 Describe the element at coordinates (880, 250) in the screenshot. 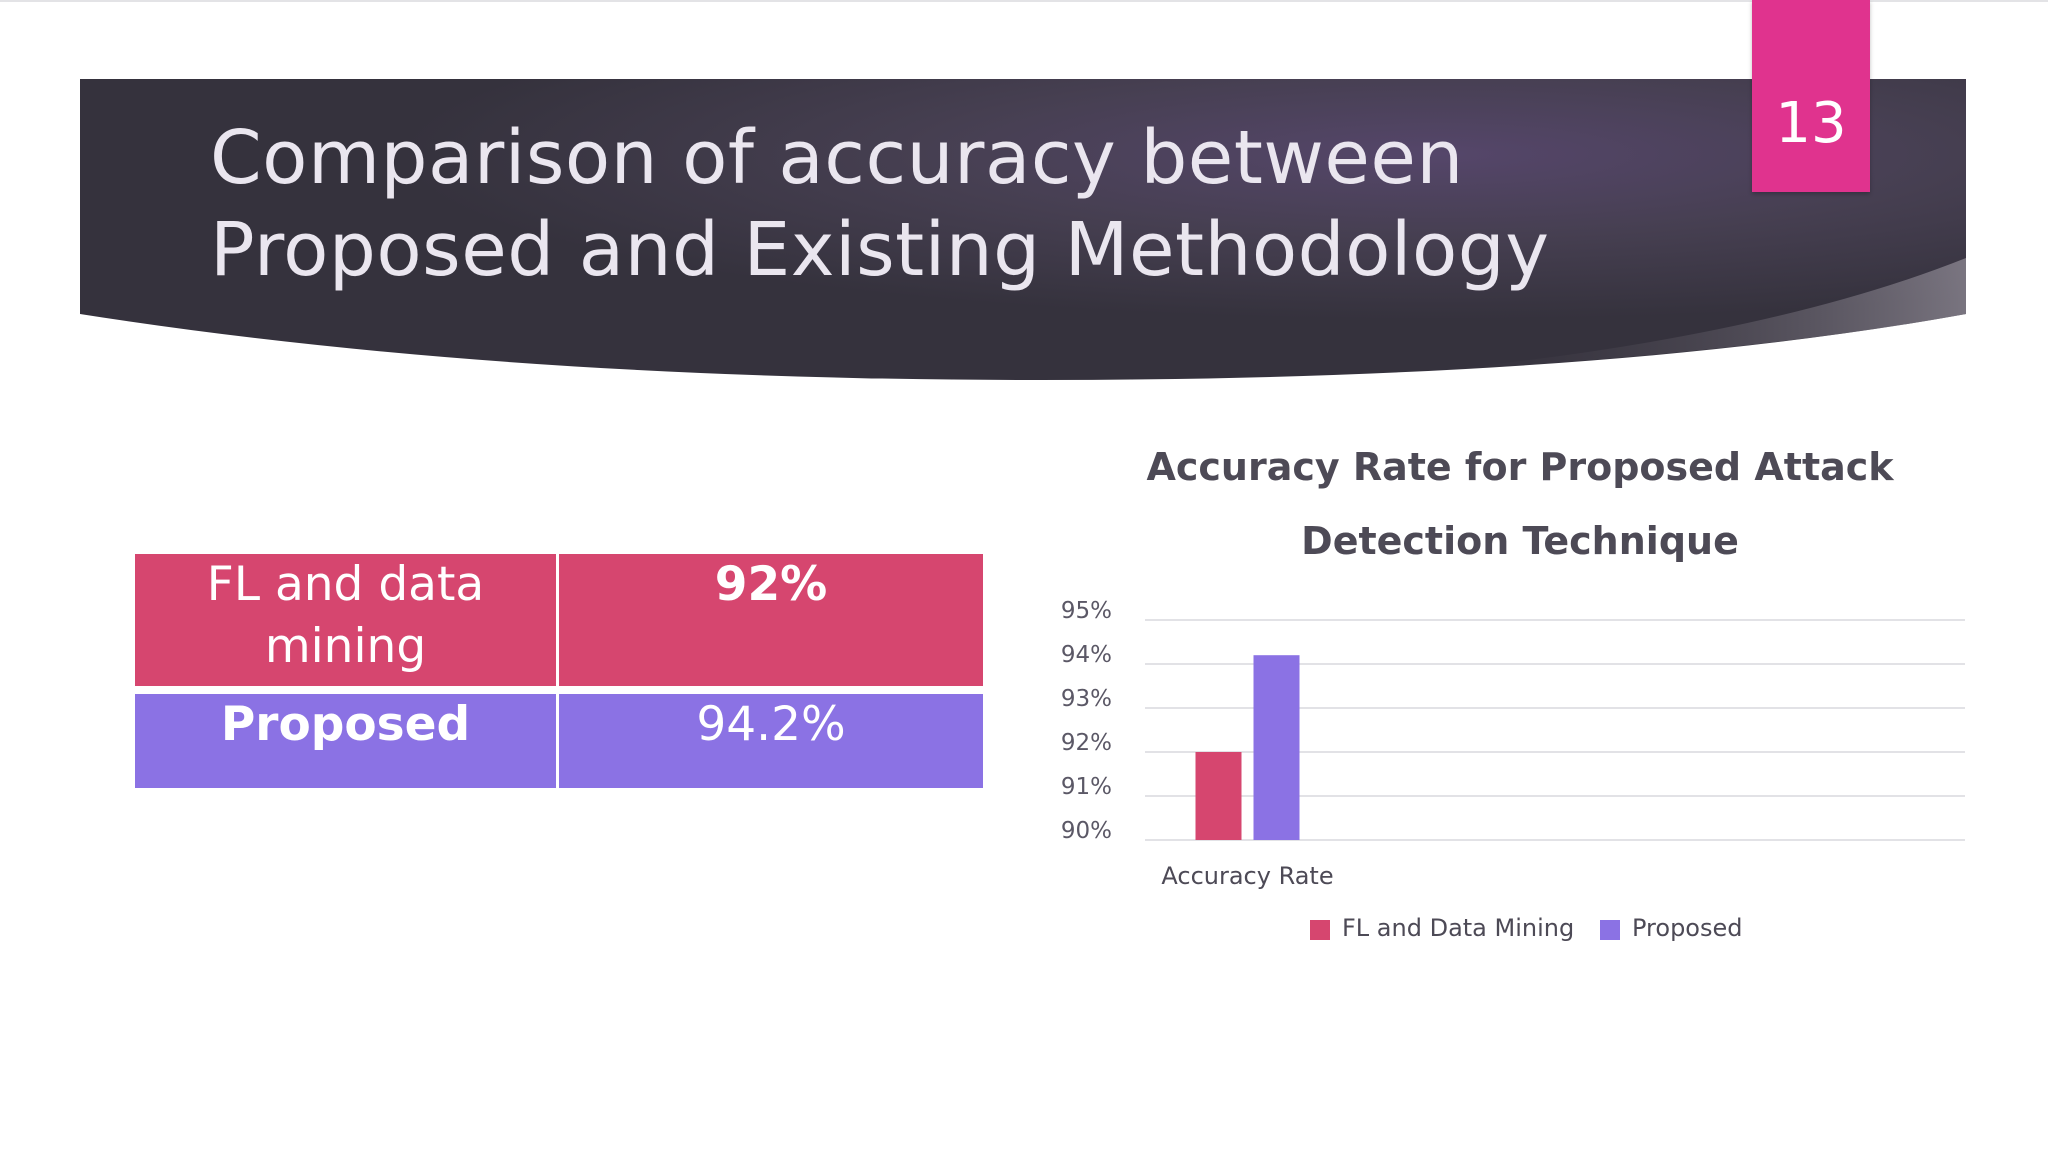

I see `slide-title-line2: Proposed and Existing Methodology` at that location.